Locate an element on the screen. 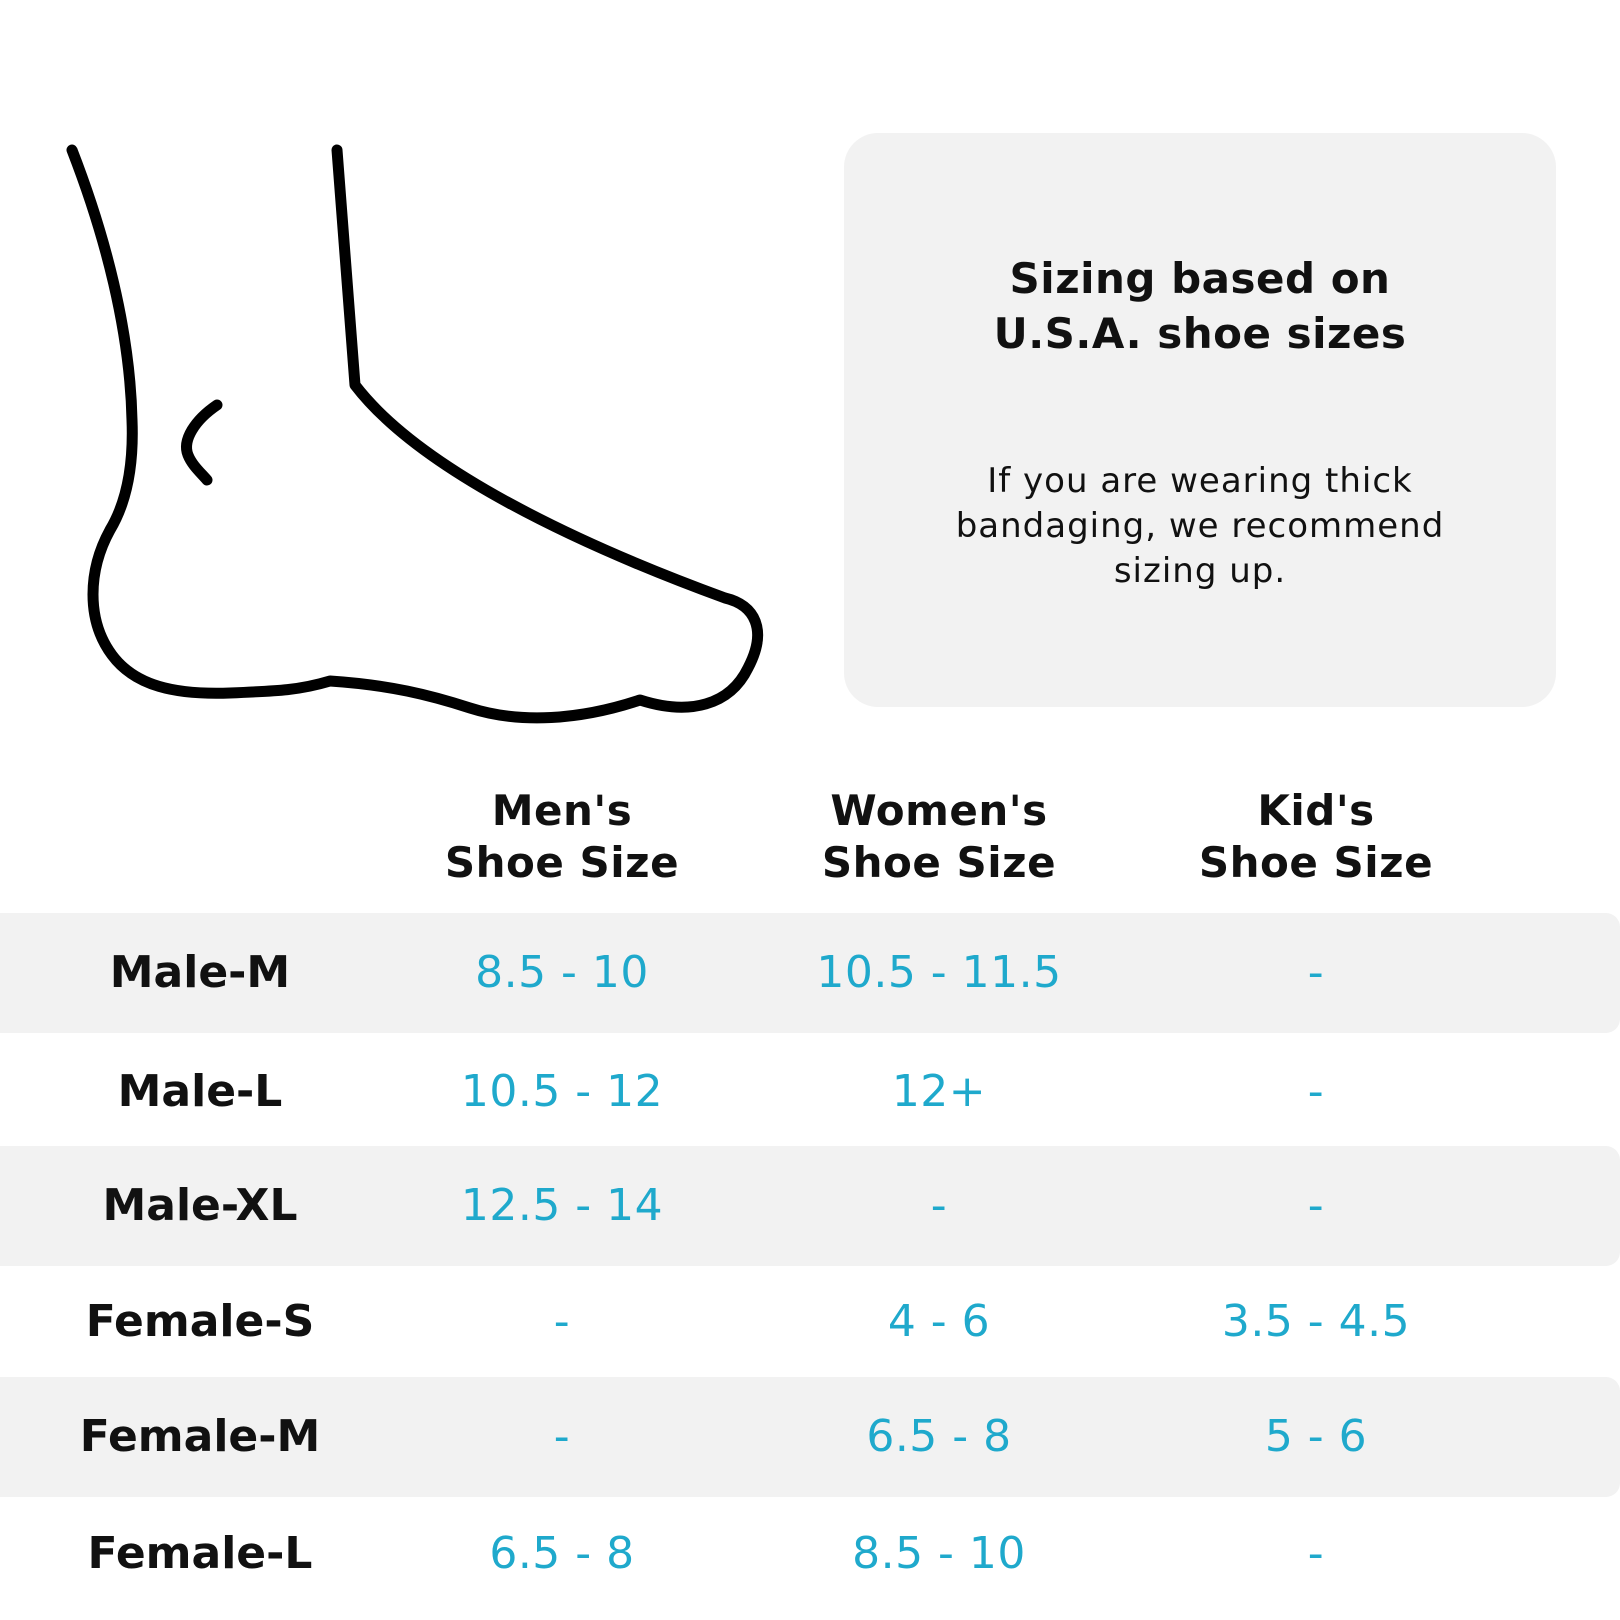  womens-size-value: 6.5 - 8 is located at coordinates (939, 1436).